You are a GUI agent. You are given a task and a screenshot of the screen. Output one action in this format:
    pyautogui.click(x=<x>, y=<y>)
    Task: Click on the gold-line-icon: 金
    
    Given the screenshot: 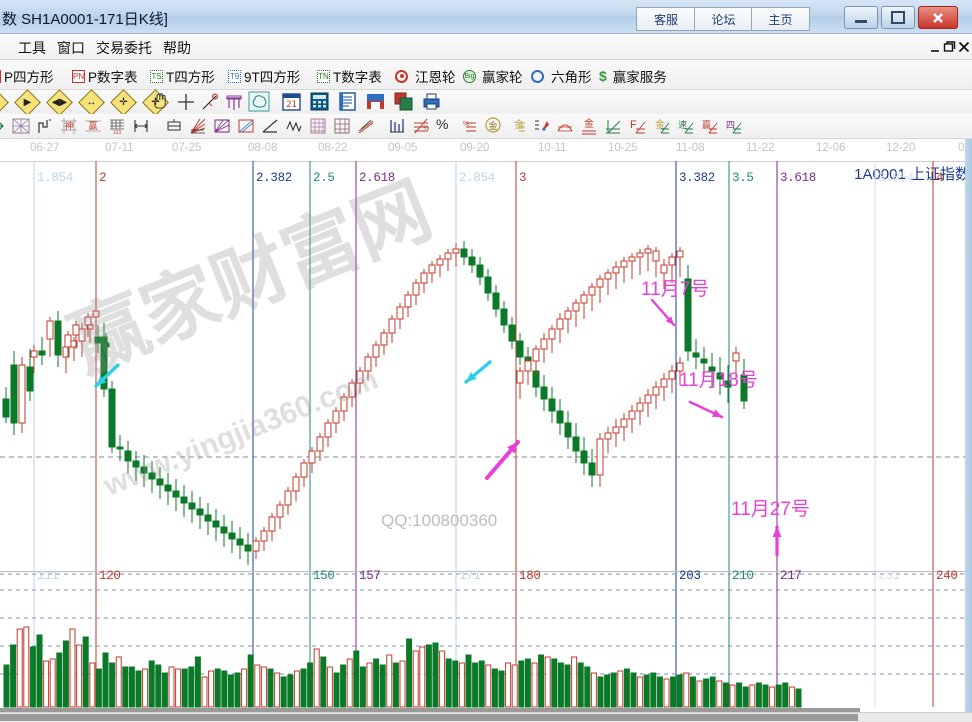 What is the action you would take?
    pyautogui.click(x=517, y=126)
    